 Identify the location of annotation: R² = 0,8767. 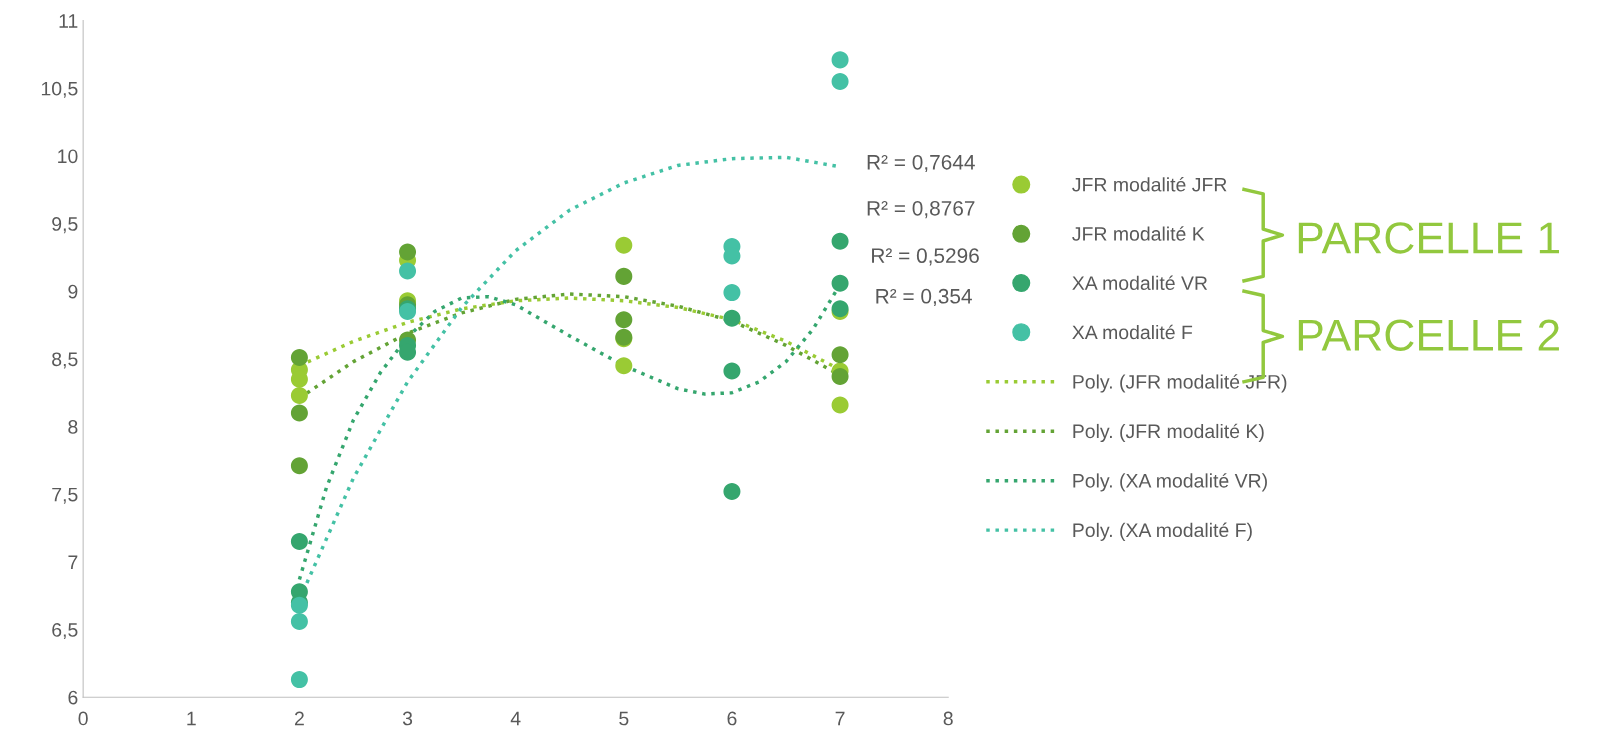
(921, 209).